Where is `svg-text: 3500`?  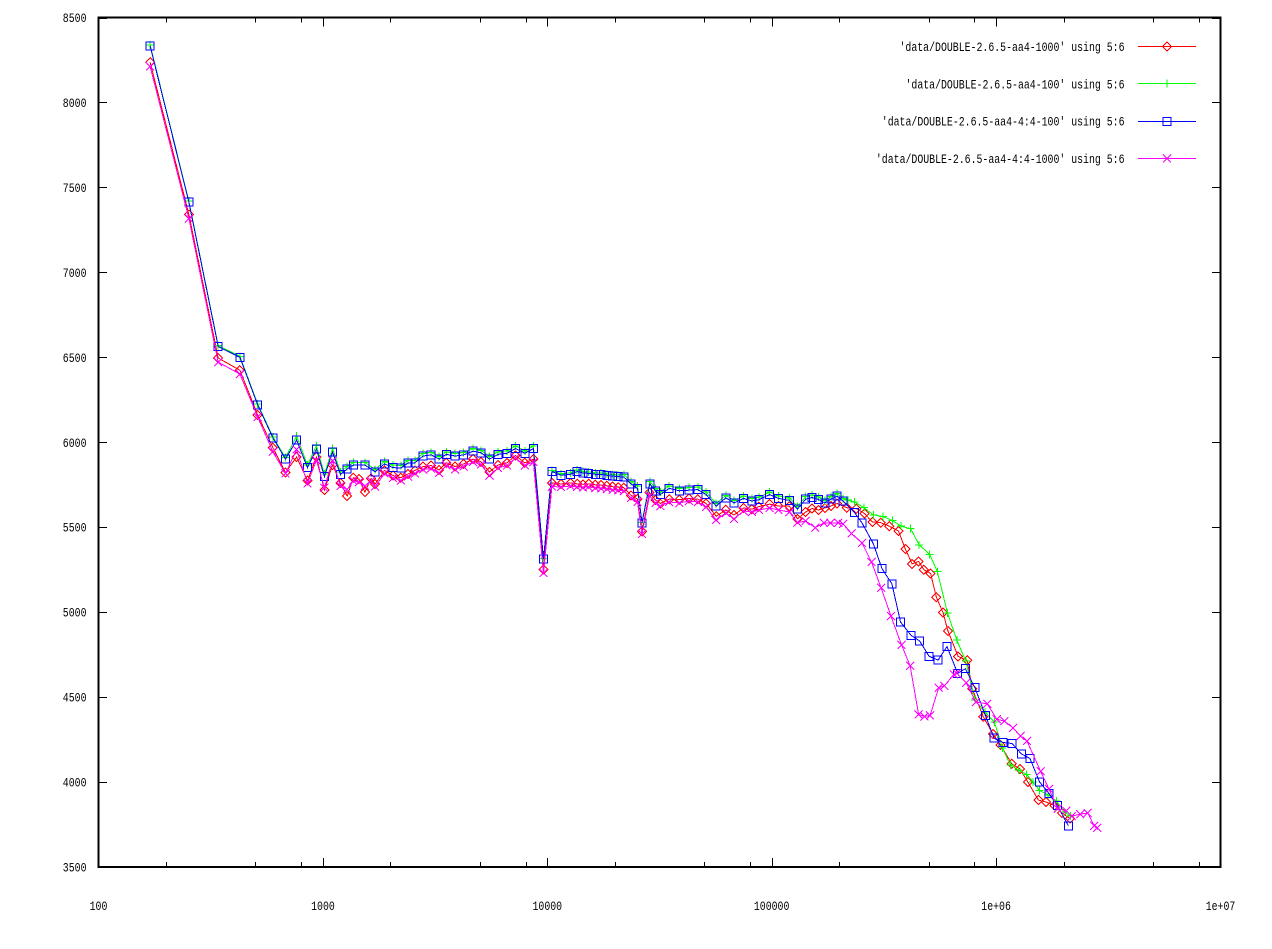
svg-text: 3500 is located at coordinates (75, 869).